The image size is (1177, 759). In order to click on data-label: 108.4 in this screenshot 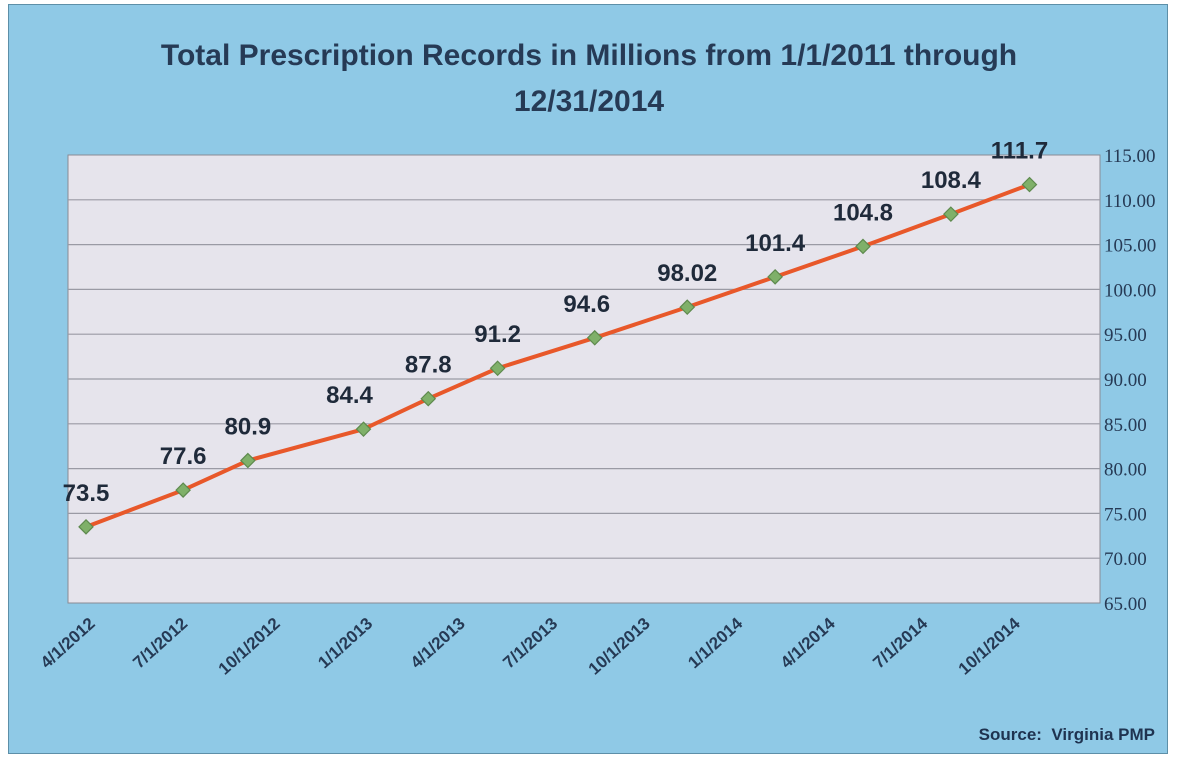, I will do `click(951, 180)`.